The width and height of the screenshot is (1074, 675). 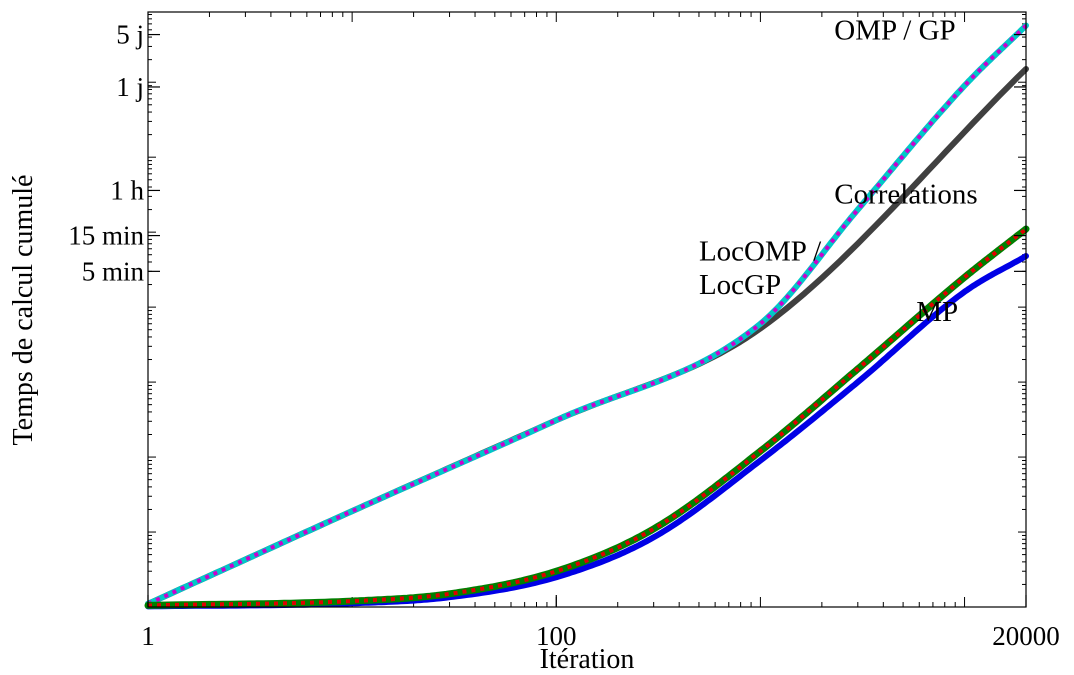 What do you see at coordinates (600, 623) in the screenshot?
I see `x-tick-labels: 1 100 20000` at bounding box center [600, 623].